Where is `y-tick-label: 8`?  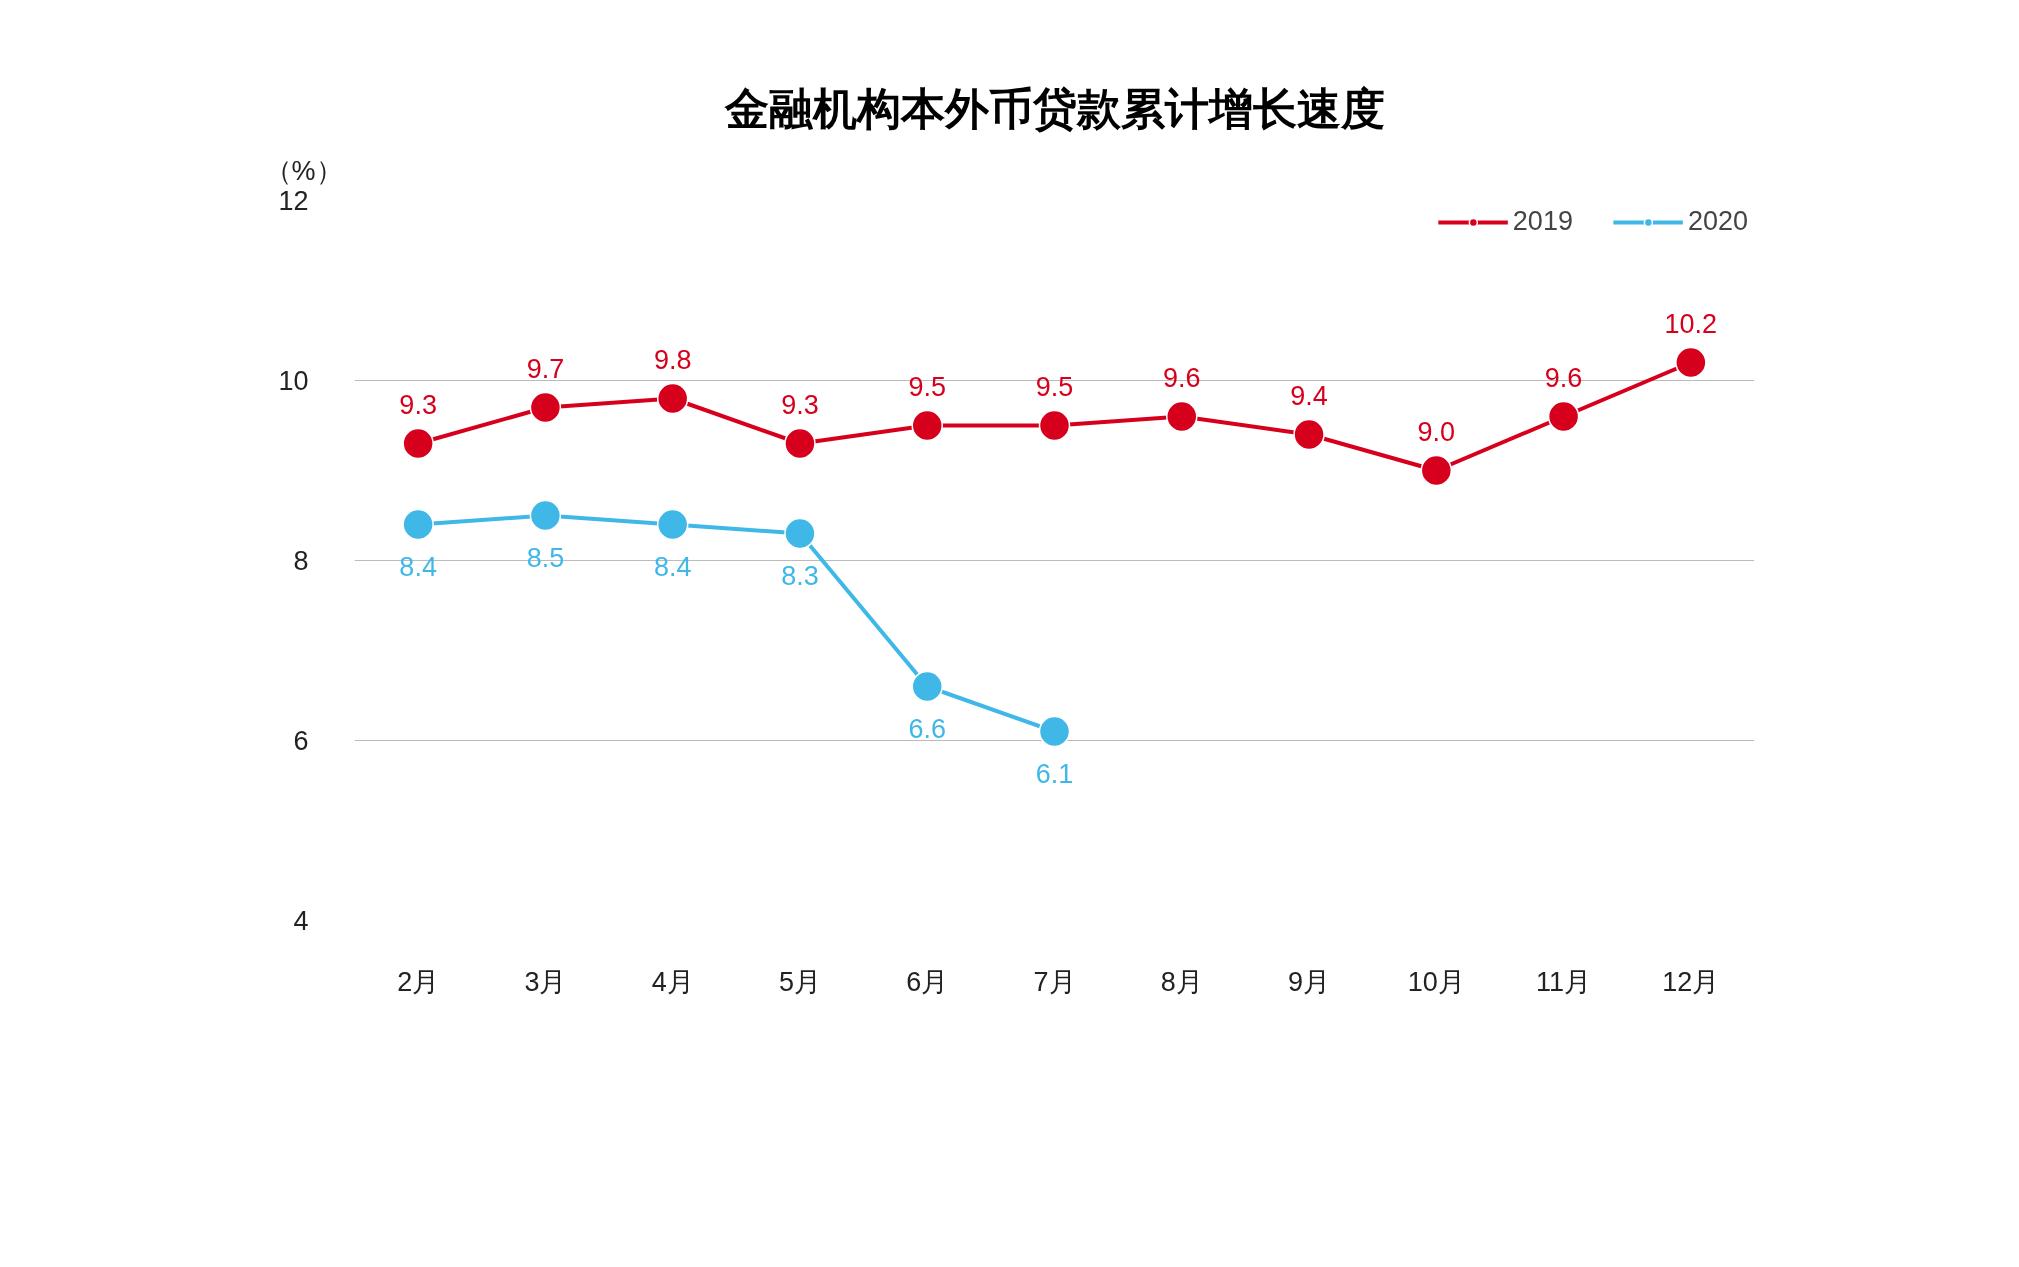
y-tick-label: 8 is located at coordinates (301, 561).